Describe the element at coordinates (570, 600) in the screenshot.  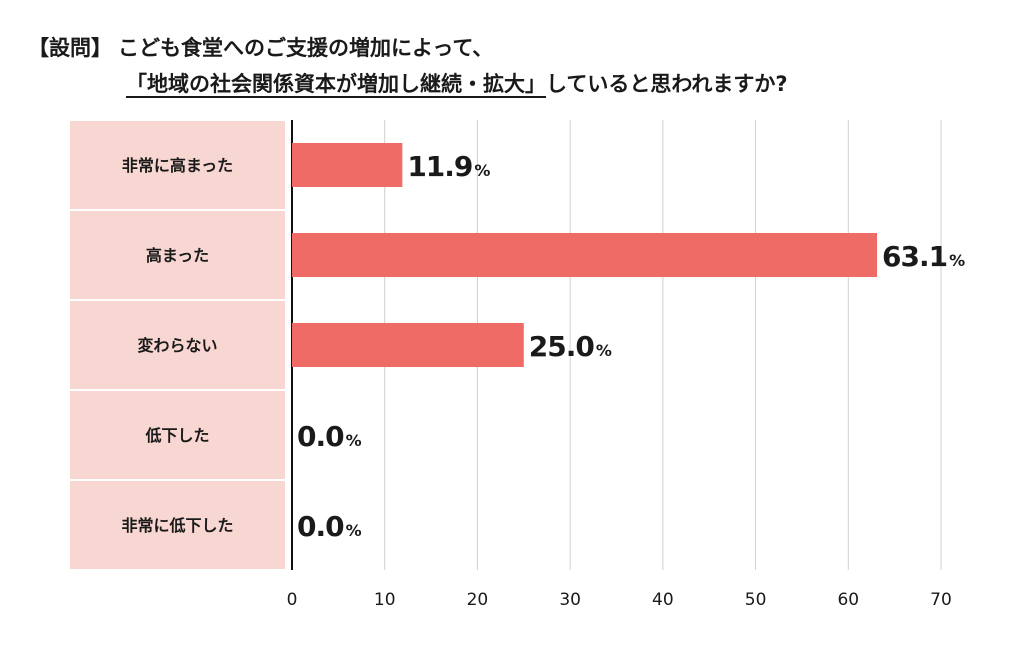
I see `x-tick-label: 30` at that location.